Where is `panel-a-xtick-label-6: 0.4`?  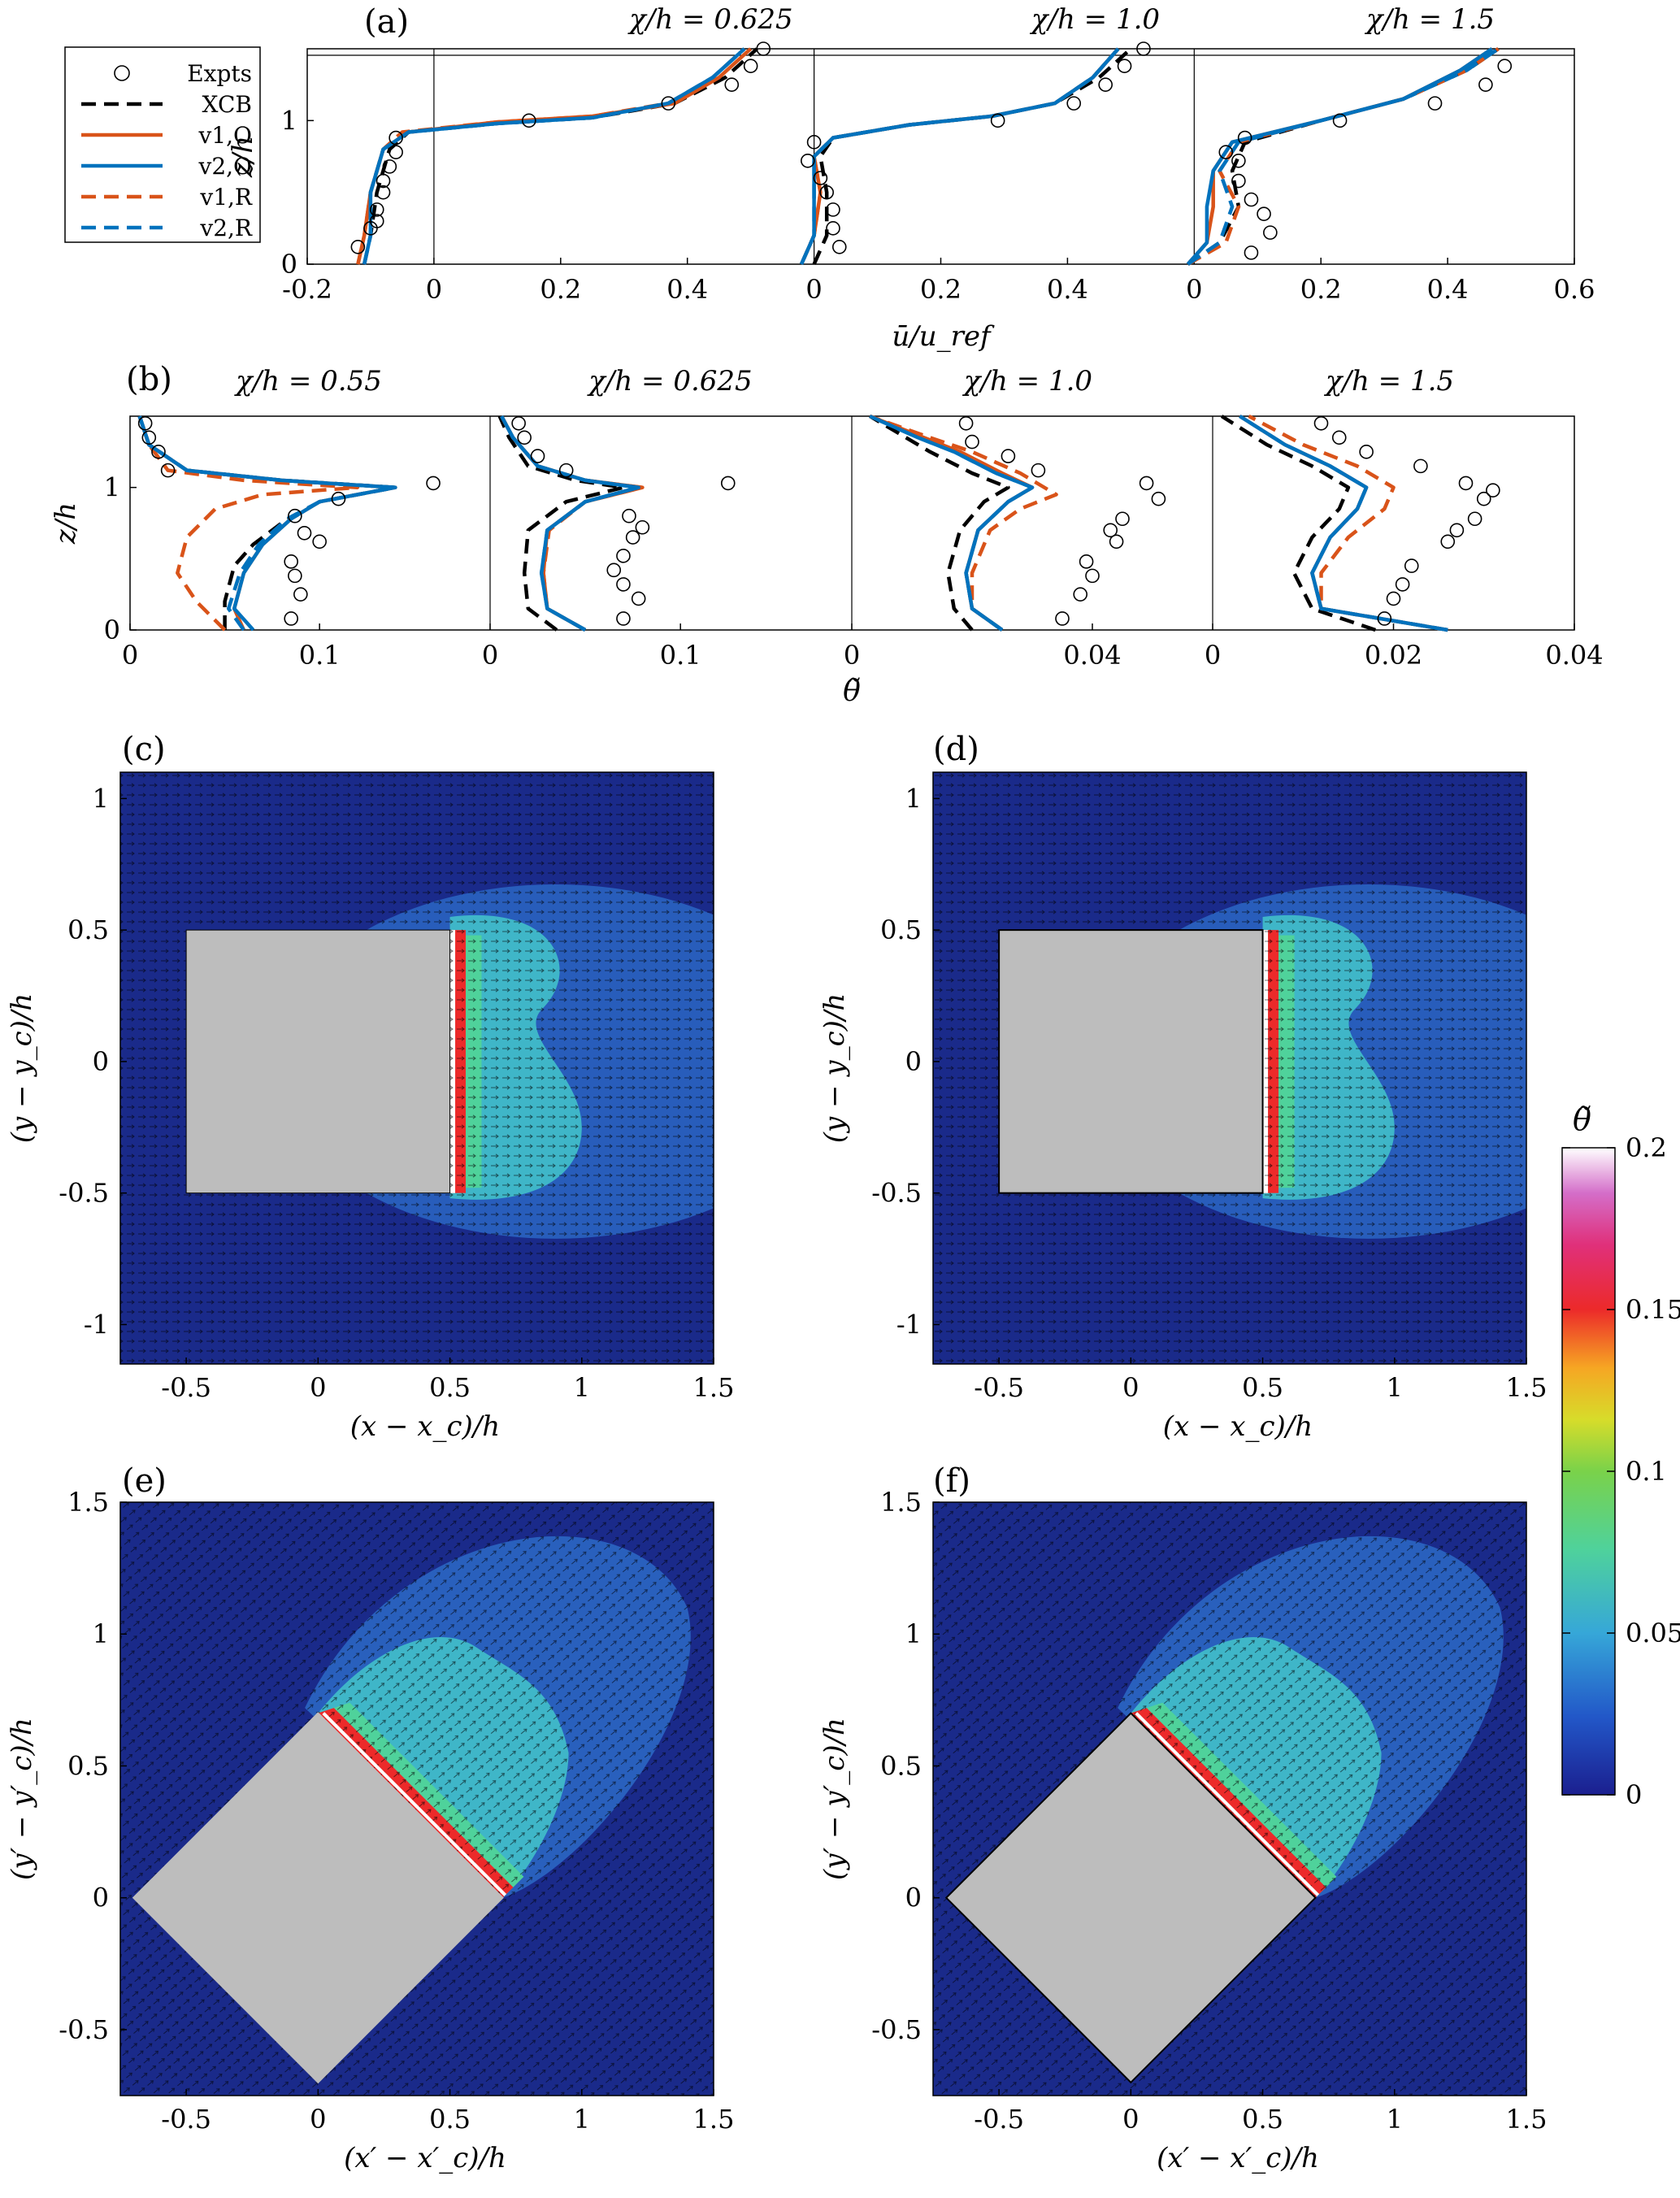
panel-a-xtick-label-6: 0.4 is located at coordinates (1067, 289).